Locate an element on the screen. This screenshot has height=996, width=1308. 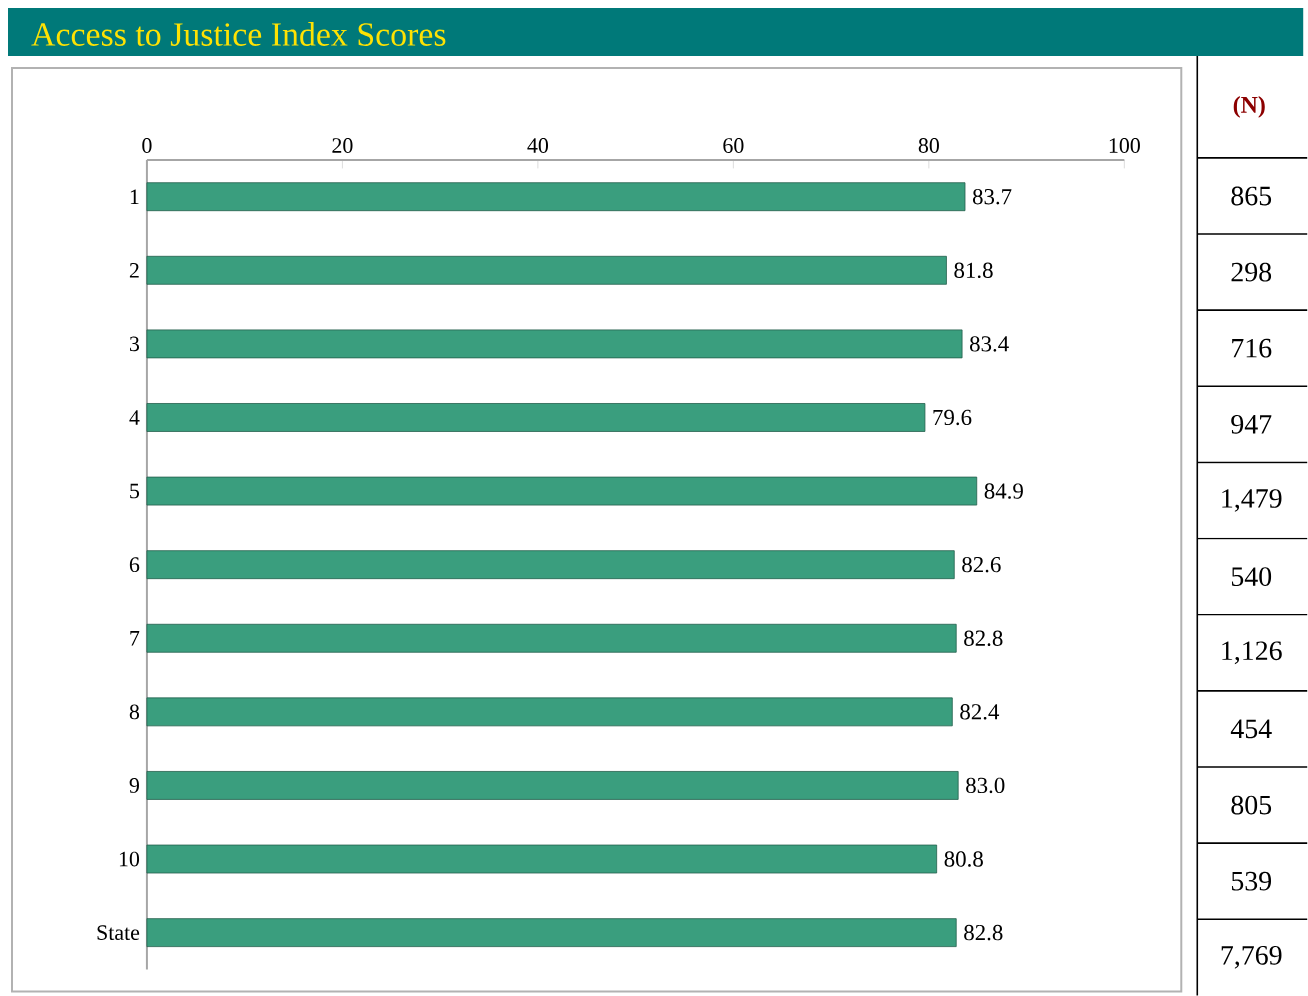
text: (N) is located at coordinates (1249, 107).